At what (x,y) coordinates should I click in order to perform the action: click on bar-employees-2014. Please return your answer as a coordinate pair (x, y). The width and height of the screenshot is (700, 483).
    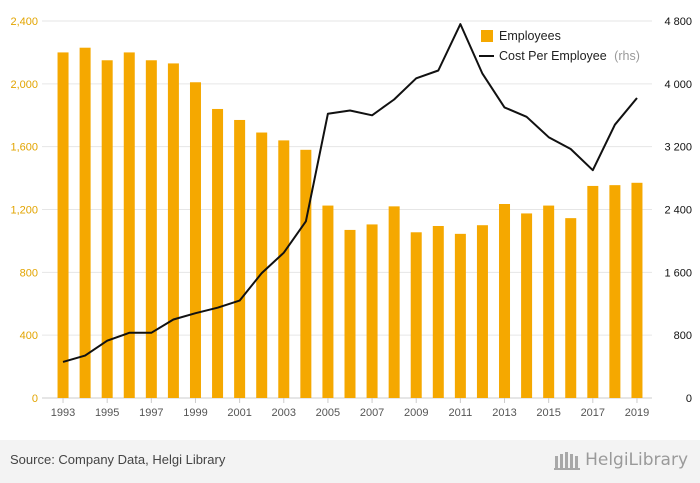
    Looking at the image, I should click on (527, 305).